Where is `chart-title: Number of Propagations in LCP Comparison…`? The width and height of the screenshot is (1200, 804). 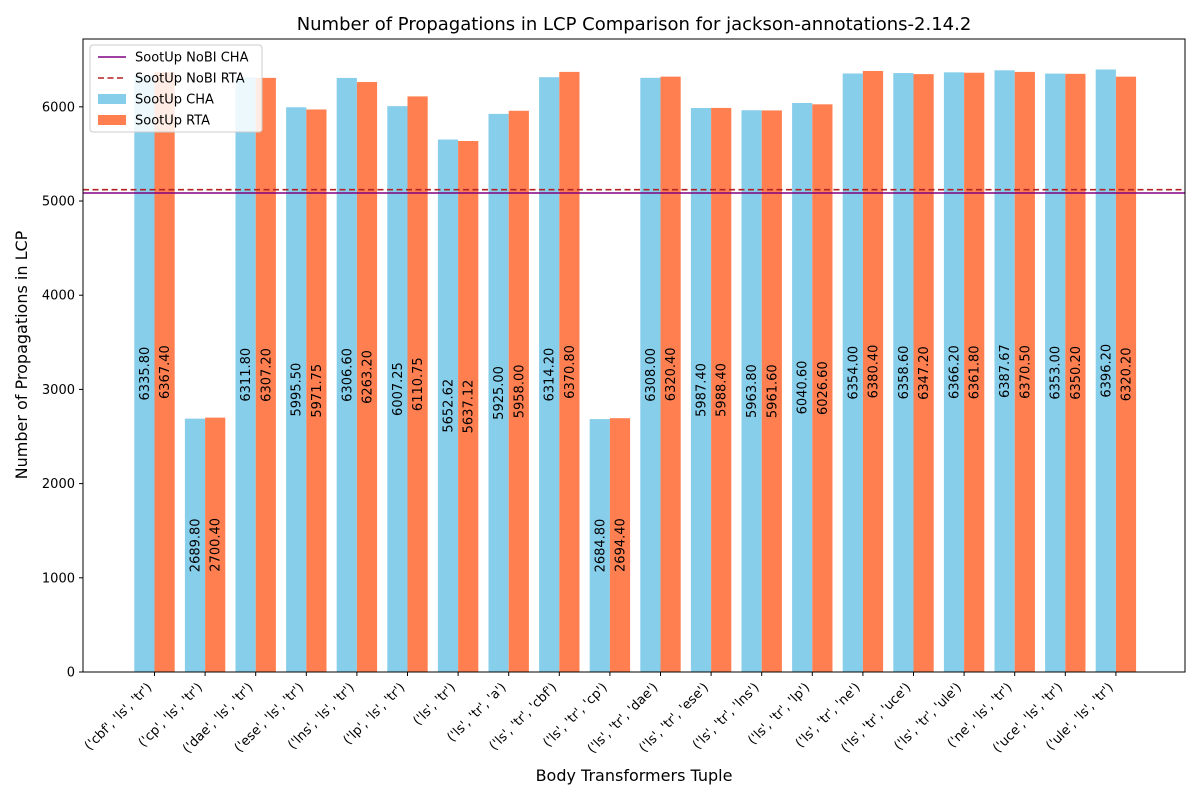 chart-title: Number of Propagations in LCP Comparison… is located at coordinates (634, 24).